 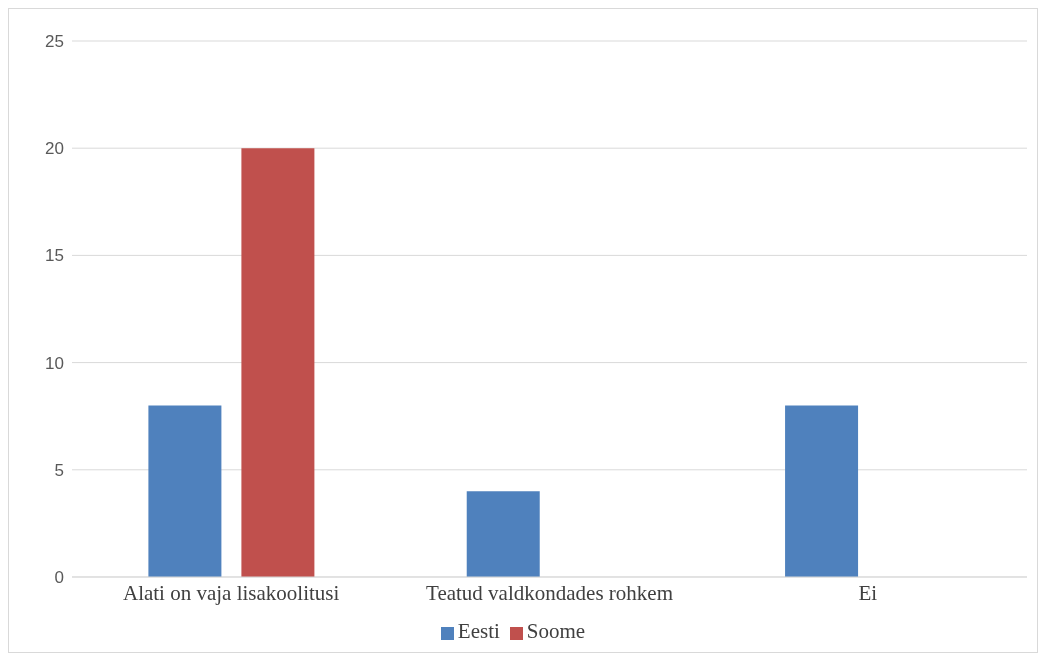 What do you see at coordinates (54, 149) in the screenshot?
I see `y-tick-label: 20` at bounding box center [54, 149].